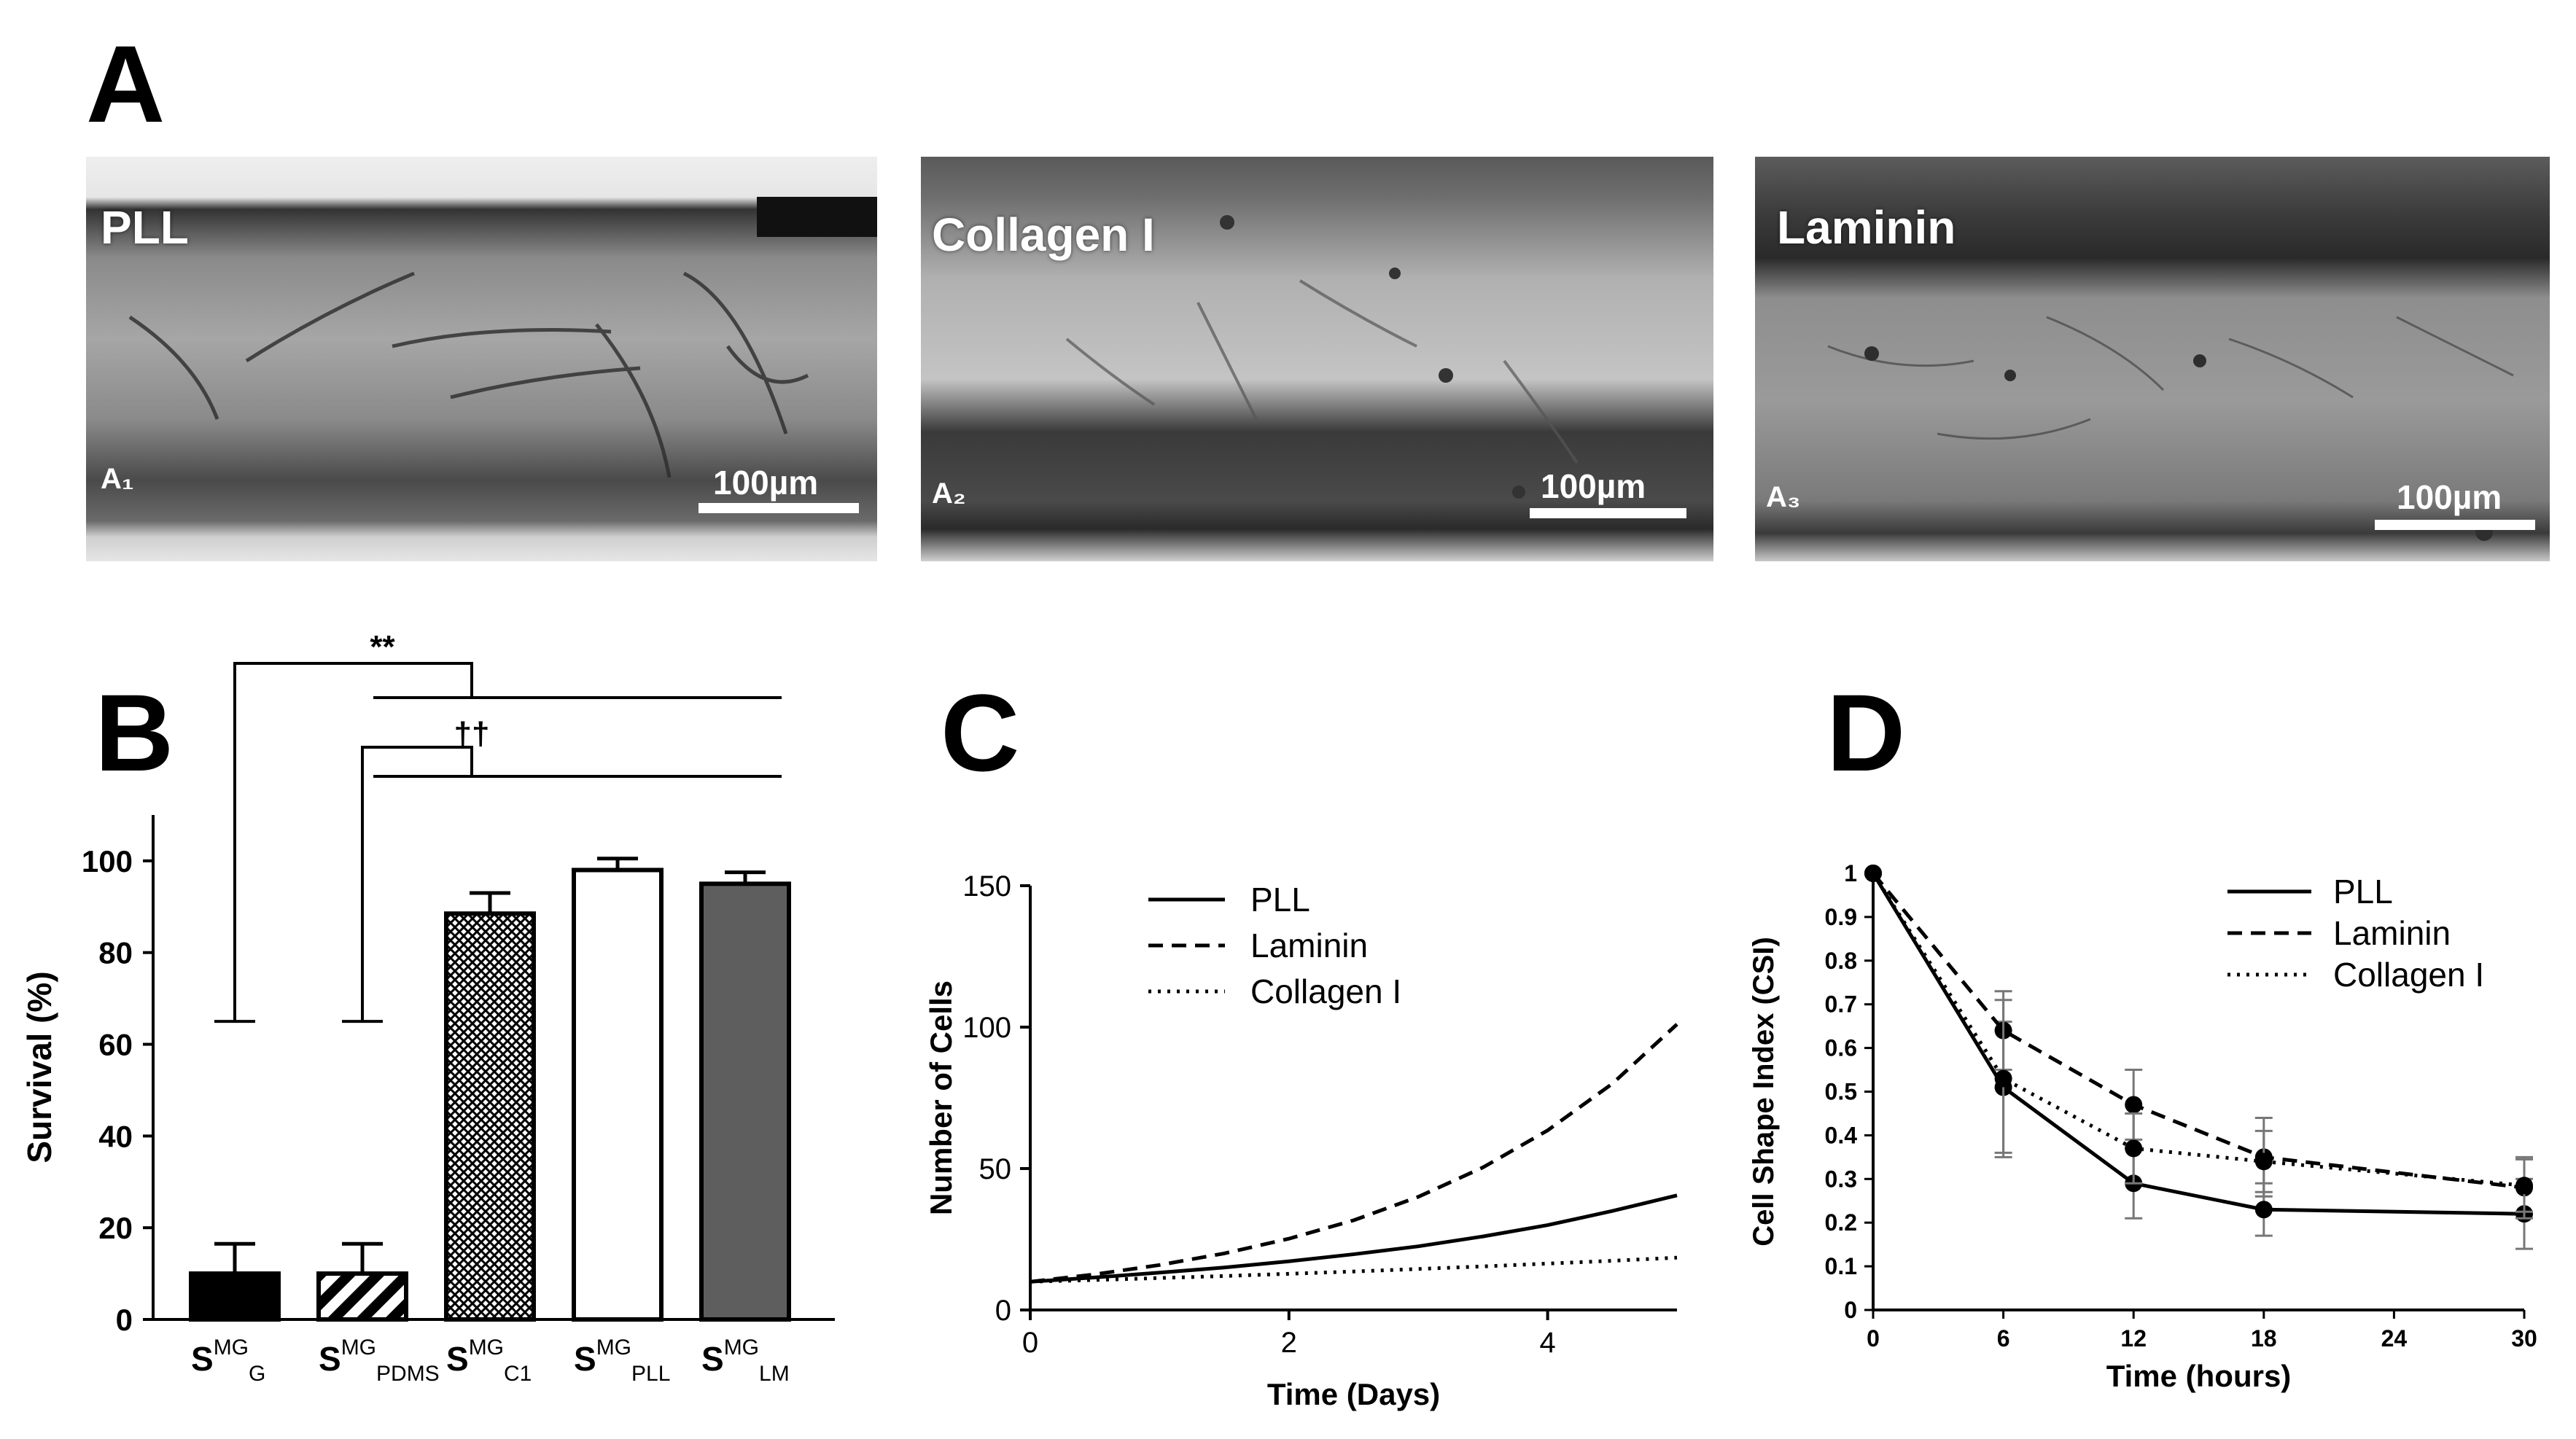 This screenshot has height=1439, width=2576. Describe the element at coordinates (1841, 961) in the screenshot. I see `d-y-tick-label: 0.8` at that location.